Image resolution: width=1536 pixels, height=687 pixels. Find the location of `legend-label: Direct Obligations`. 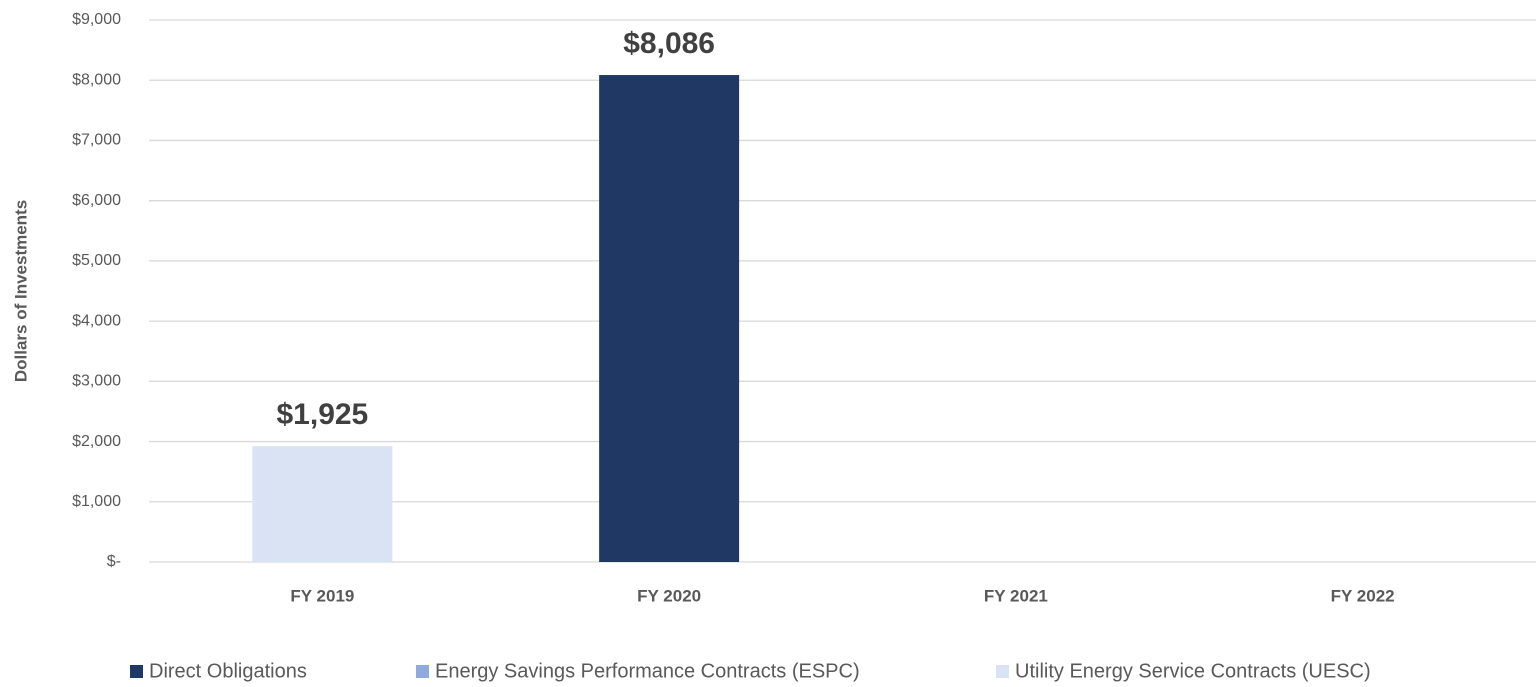

legend-label: Direct Obligations is located at coordinates (228, 671).